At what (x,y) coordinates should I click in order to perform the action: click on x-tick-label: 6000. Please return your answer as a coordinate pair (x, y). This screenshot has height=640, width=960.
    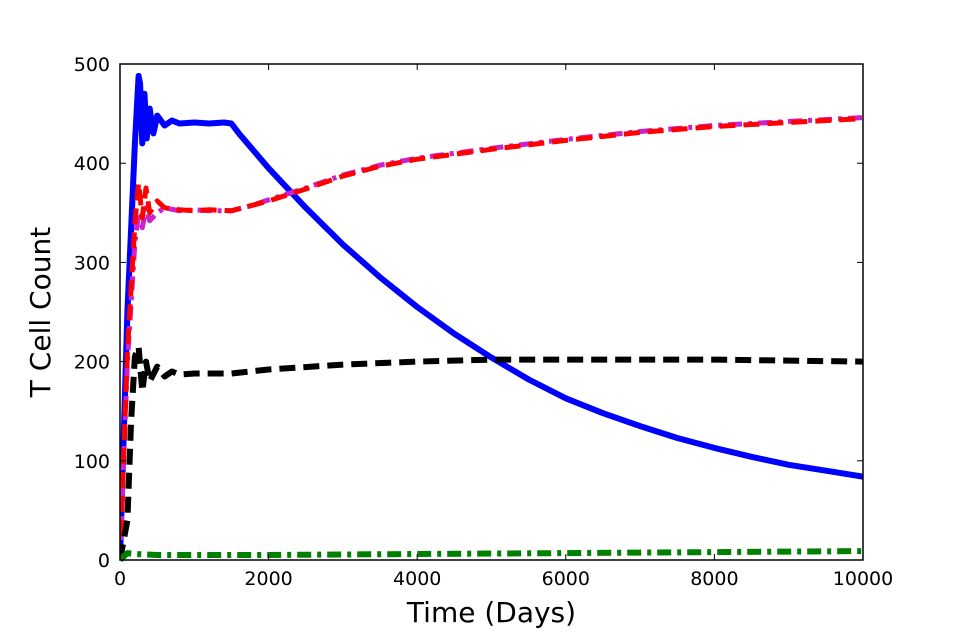
    Looking at the image, I should click on (566, 579).